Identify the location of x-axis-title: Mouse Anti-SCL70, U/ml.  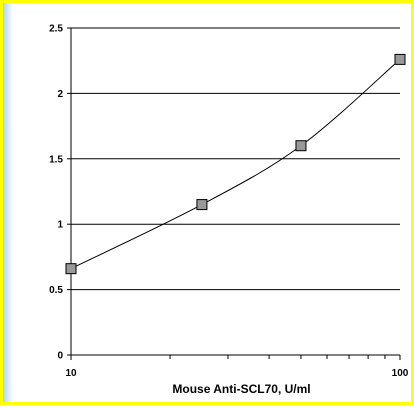
(241, 389).